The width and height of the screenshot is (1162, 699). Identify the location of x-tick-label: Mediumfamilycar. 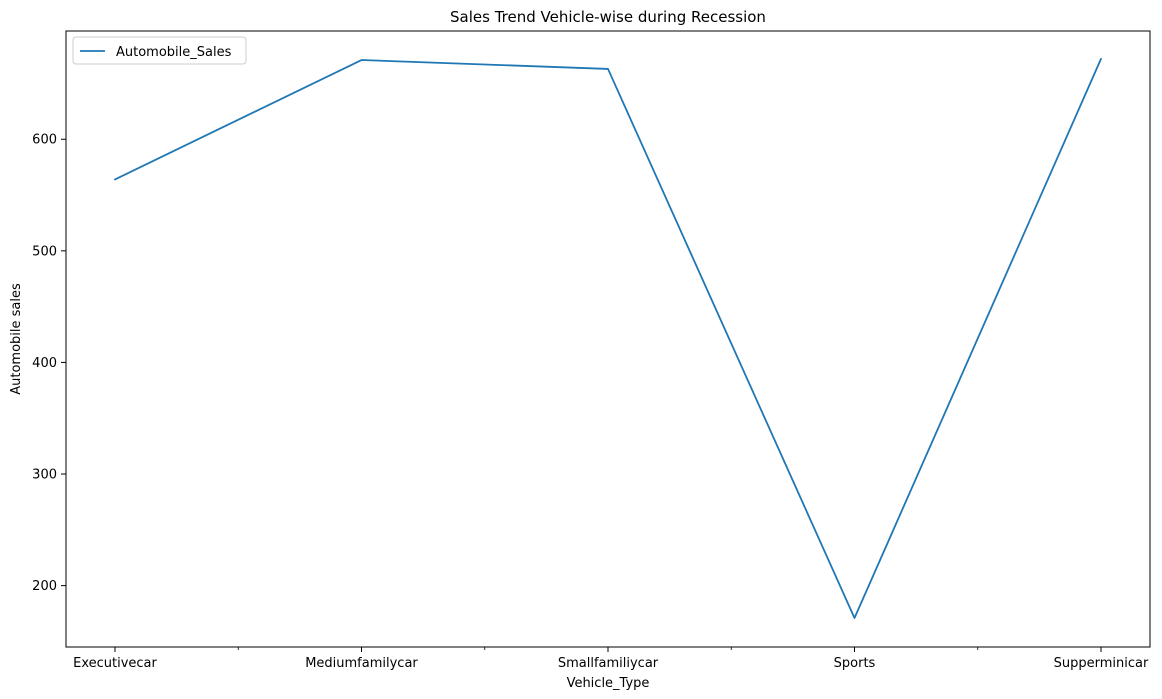
(361, 663).